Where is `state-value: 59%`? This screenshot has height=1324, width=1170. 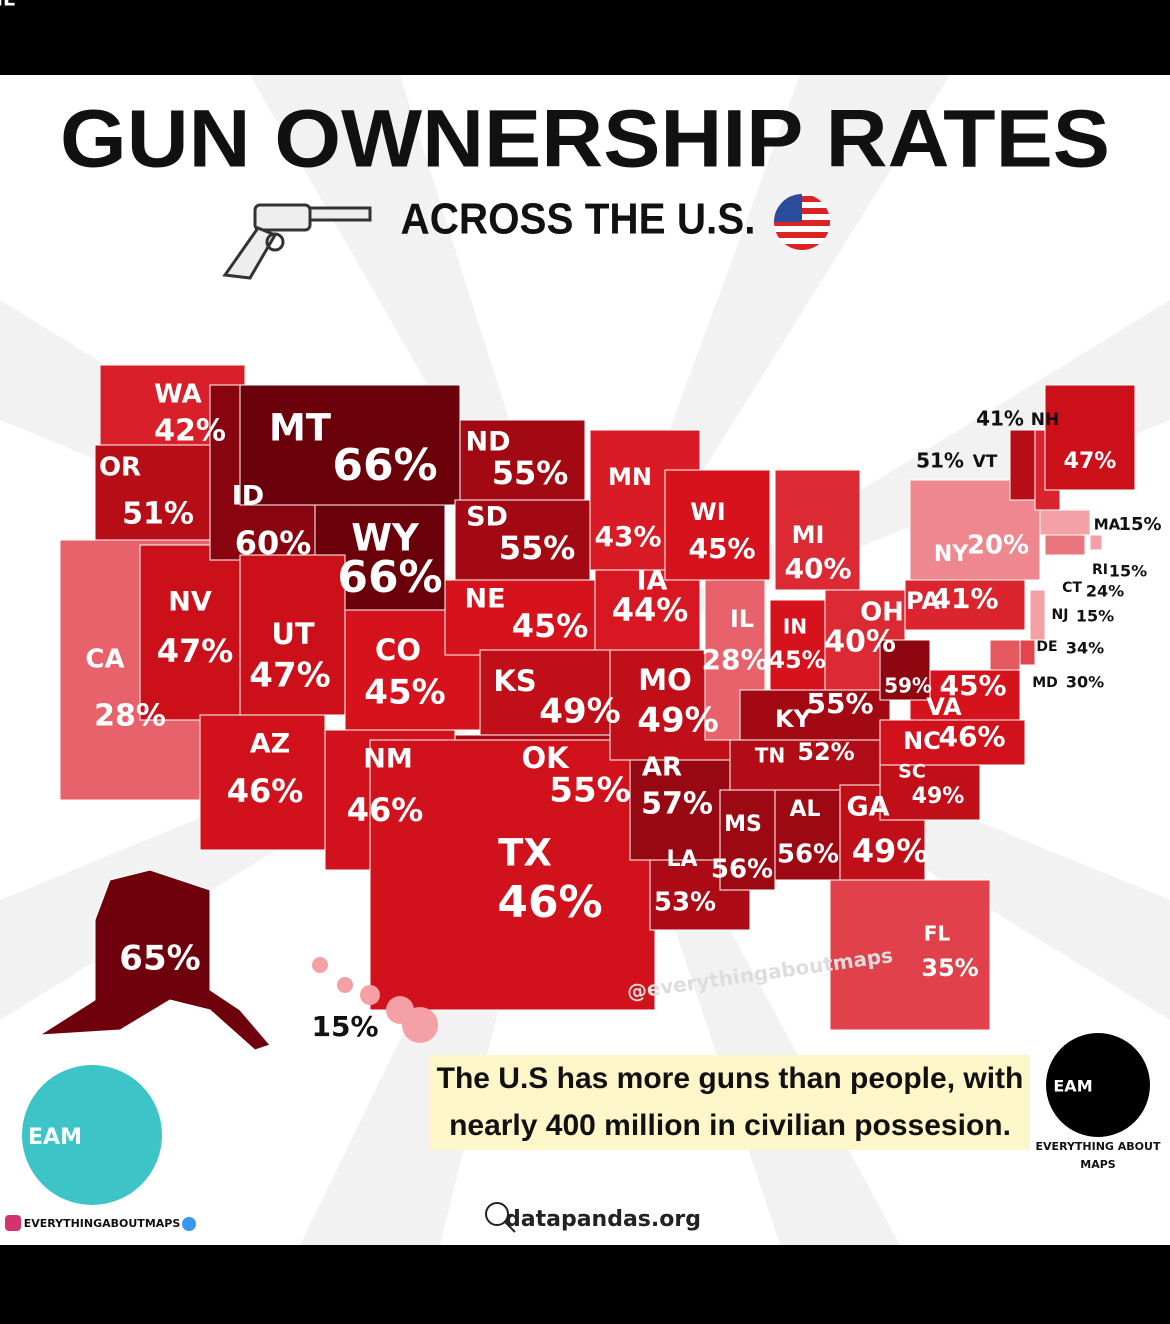
state-value: 59% is located at coordinates (908, 686).